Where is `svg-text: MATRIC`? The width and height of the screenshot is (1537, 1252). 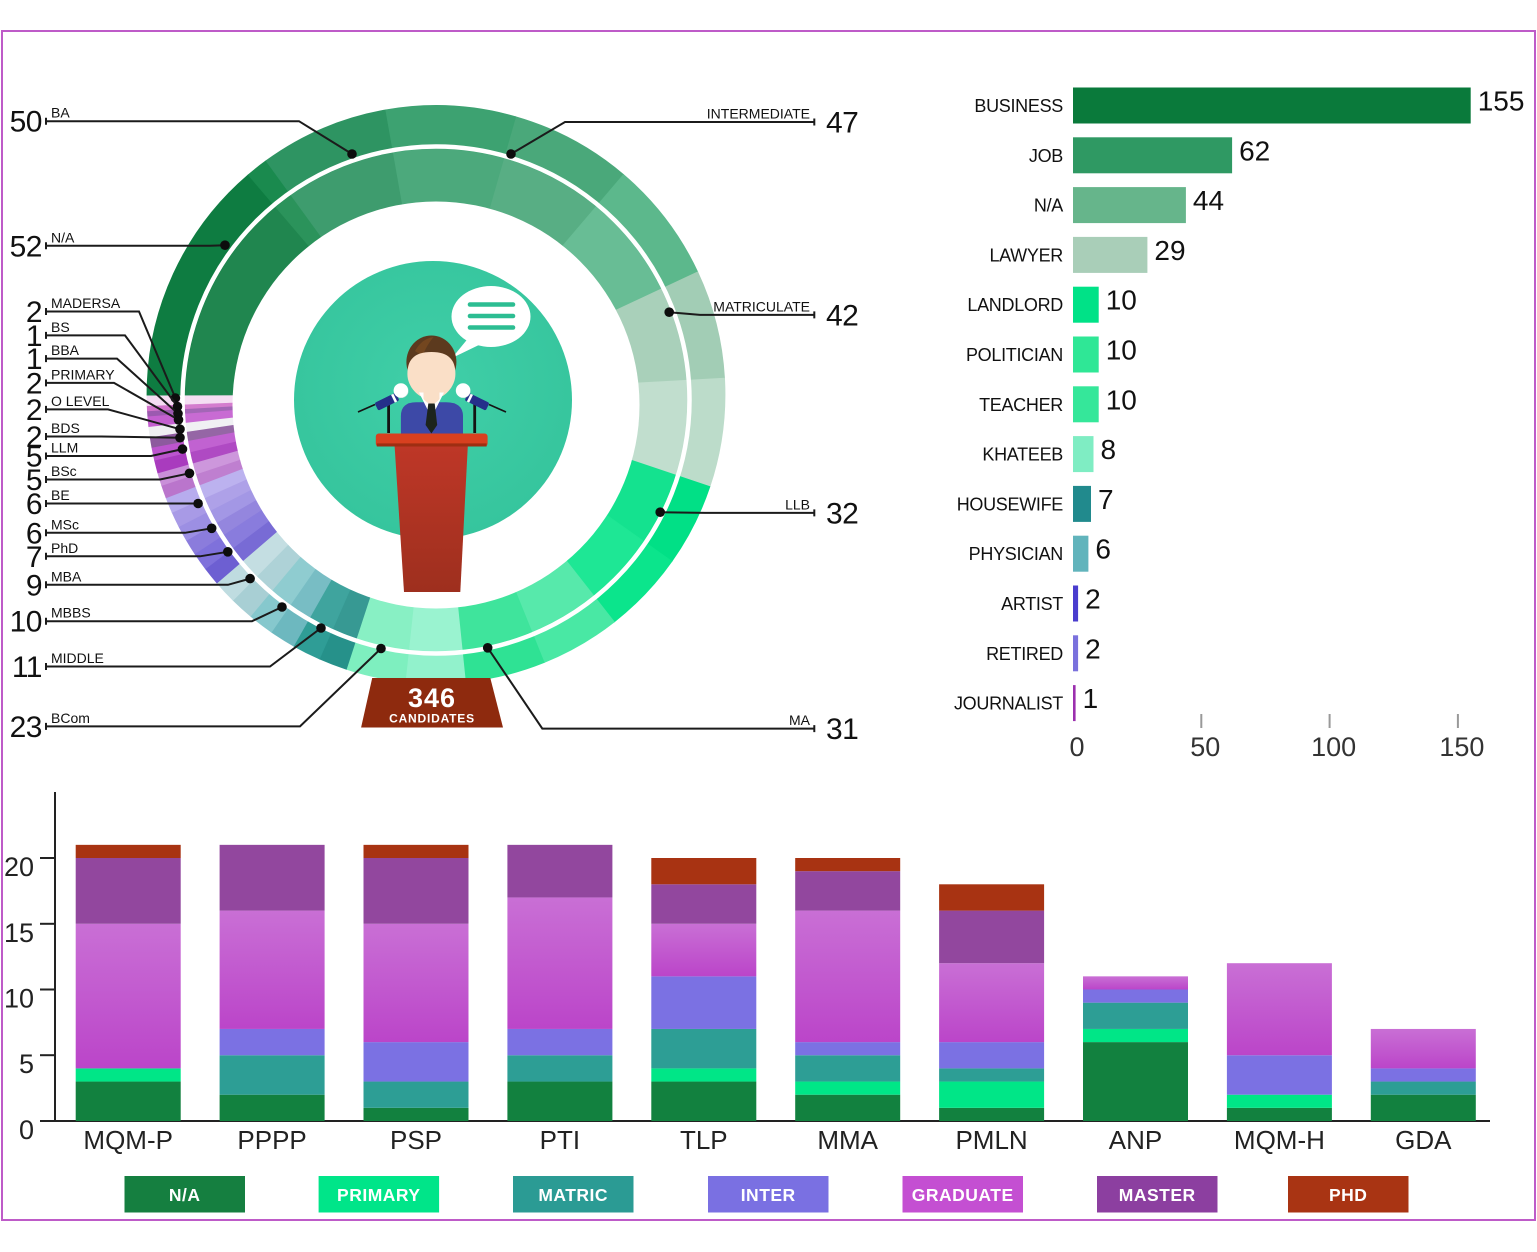
svg-text: MATRIC is located at coordinates (573, 1195).